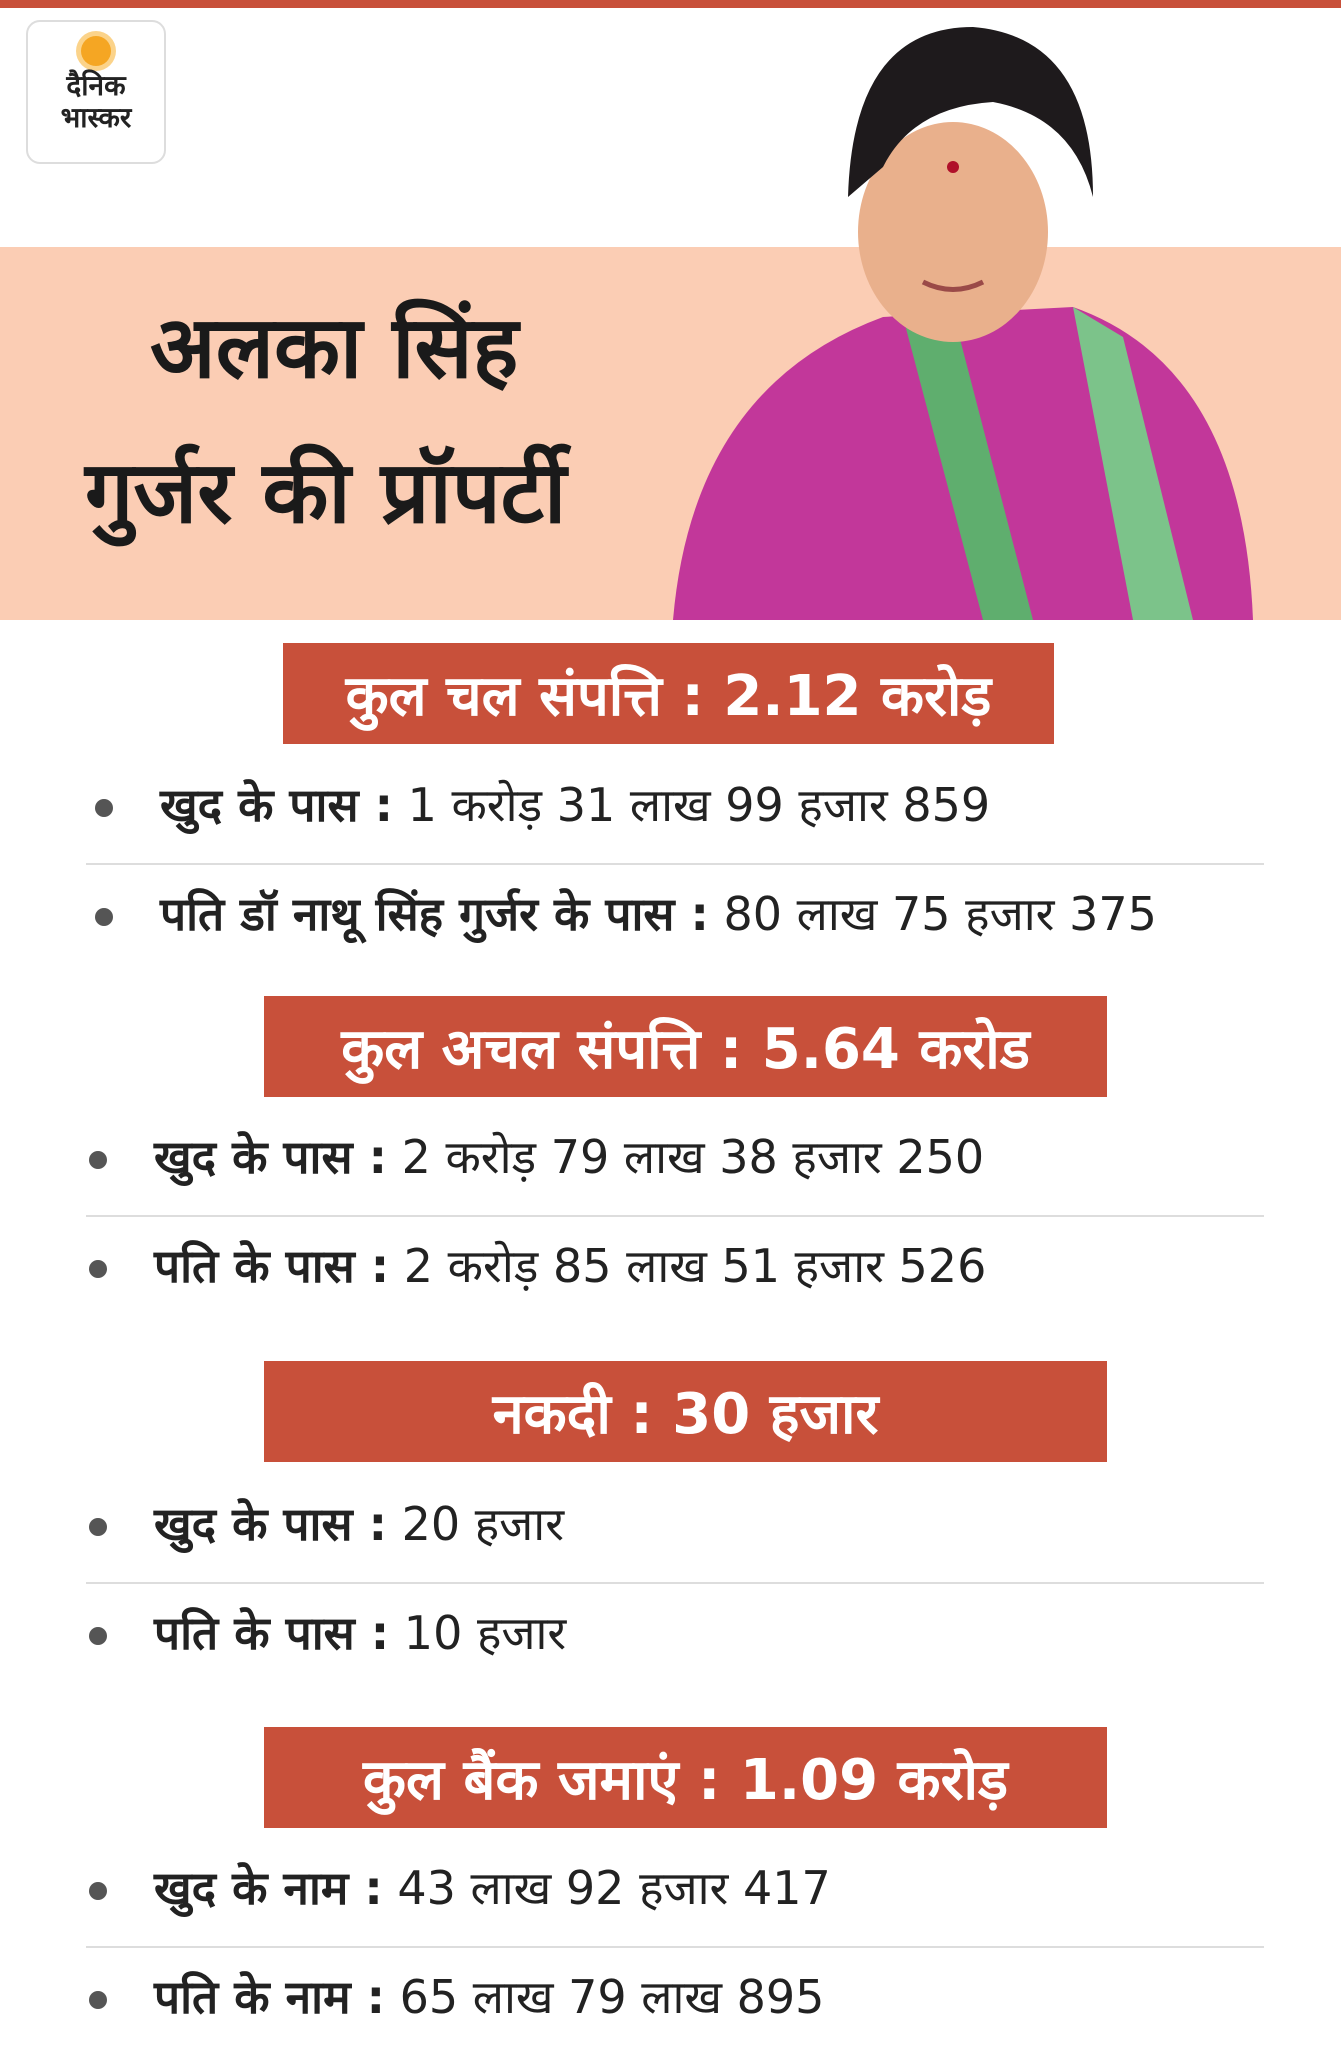 The image size is (1341, 2048). What do you see at coordinates (434, 914) in the screenshot?
I see `item-label: पति डॉ नाथू सिंह गुर्जर के पास :` at bounding box center [434, 914].